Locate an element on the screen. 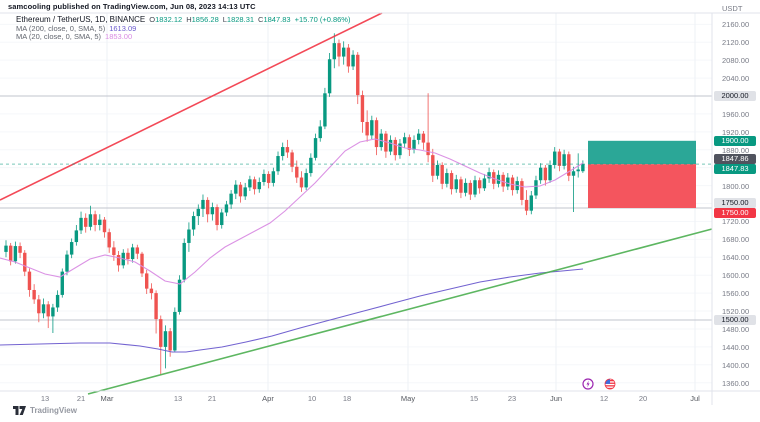 The width and height of the screenshot is (760, 422). time-tick-label: 12 is located at coordinates (604, 398).